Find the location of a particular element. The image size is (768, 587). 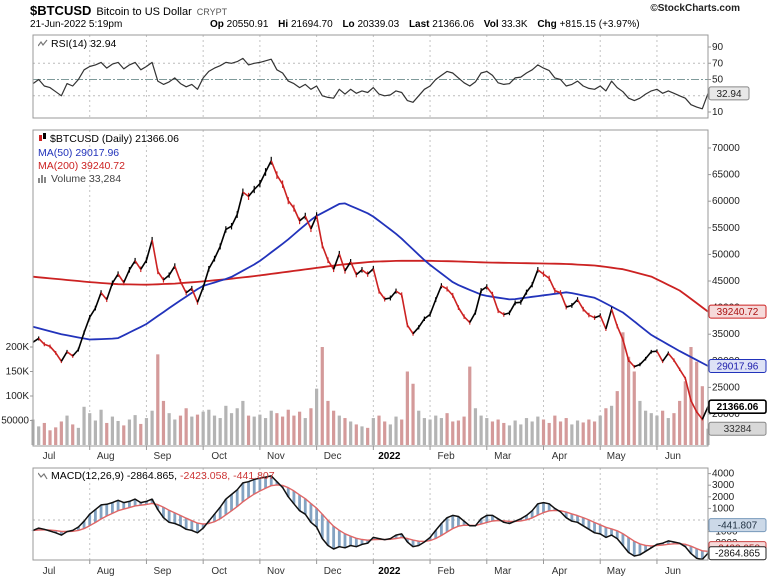

low-label: Lo is located at coordinates (348, 24).